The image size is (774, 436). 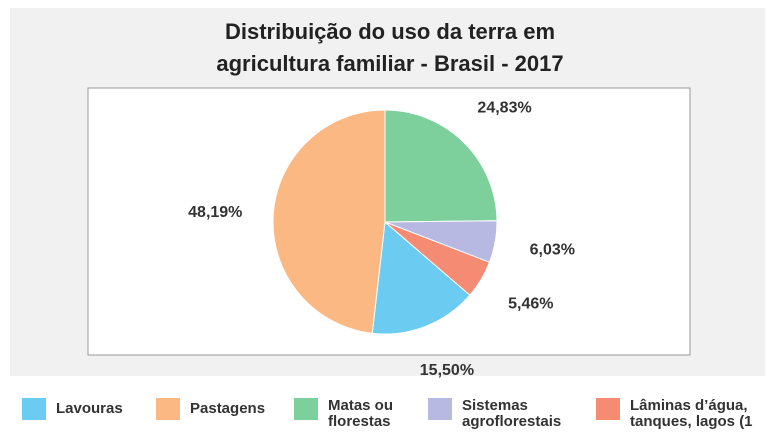 I want to click on legend-label: Sistemas agroflorestais, so click(x=512, y=414).